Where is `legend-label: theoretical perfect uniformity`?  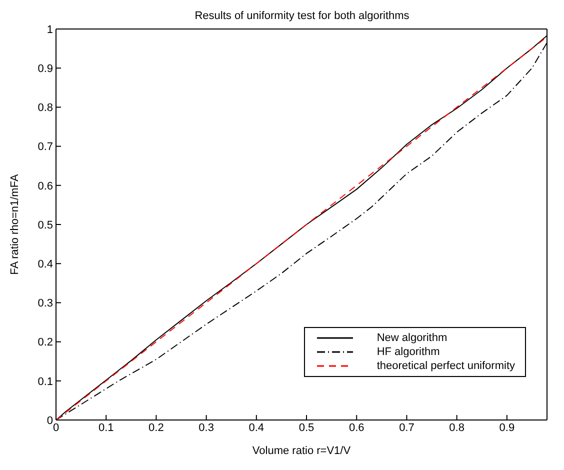
legend-label: theoretical perfect uniformity is located at coordinates (445, 366).